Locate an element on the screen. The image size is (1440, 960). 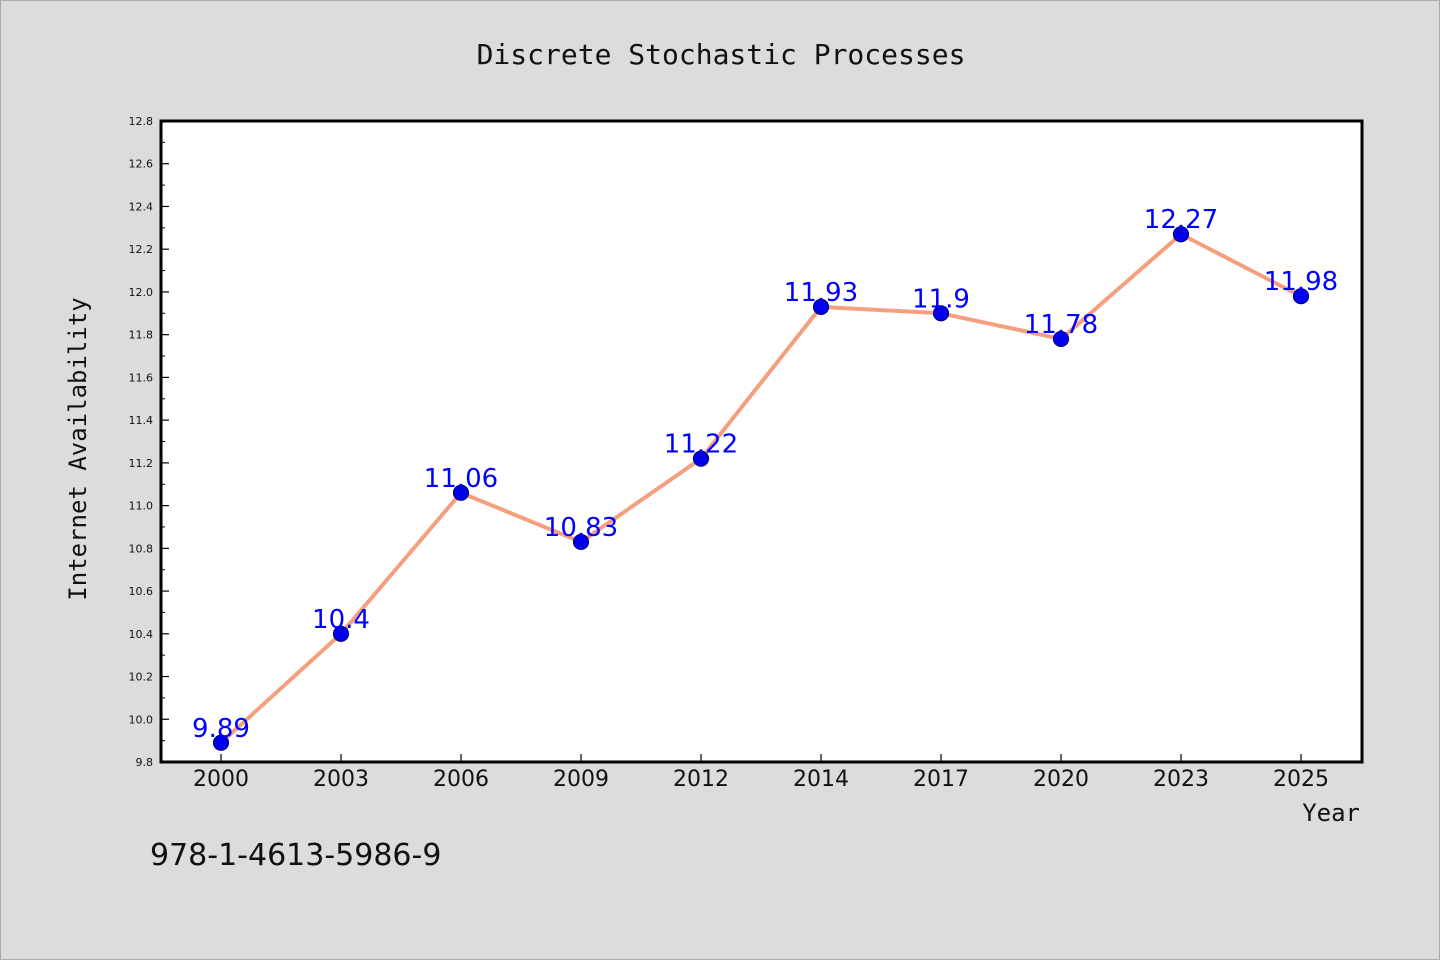
y-tick-label: 9.8 is located at coordinates (145, 762).